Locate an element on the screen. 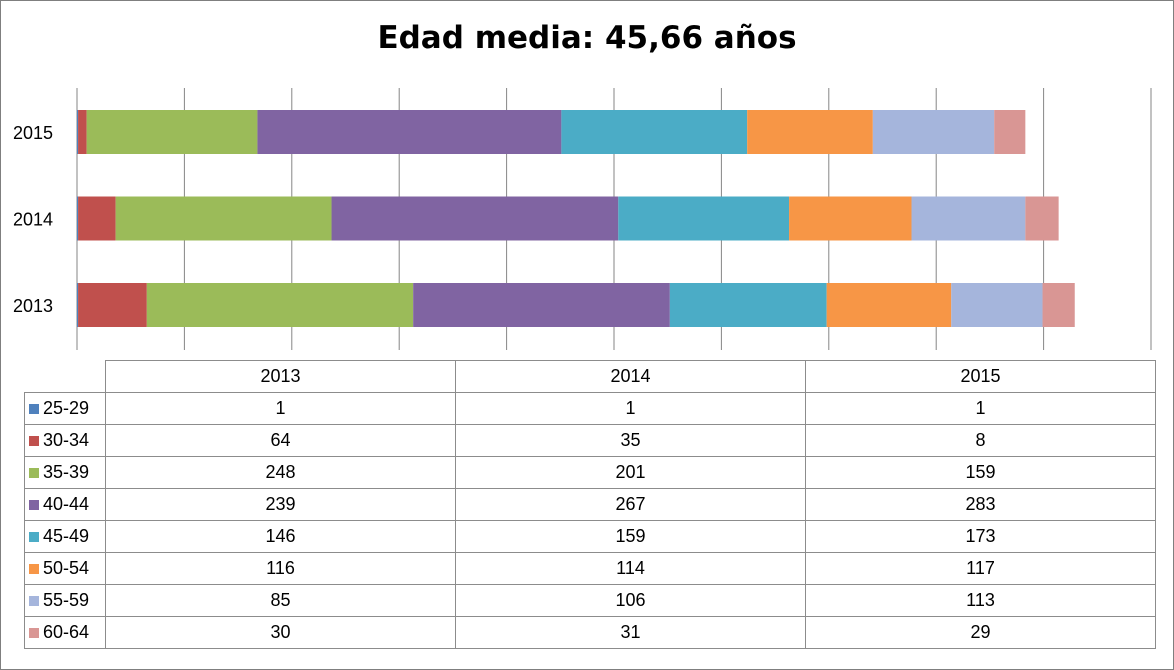 The width and height of the screenshot is (1174, 670). data-label: 8 is located at coordinates (980, 440).